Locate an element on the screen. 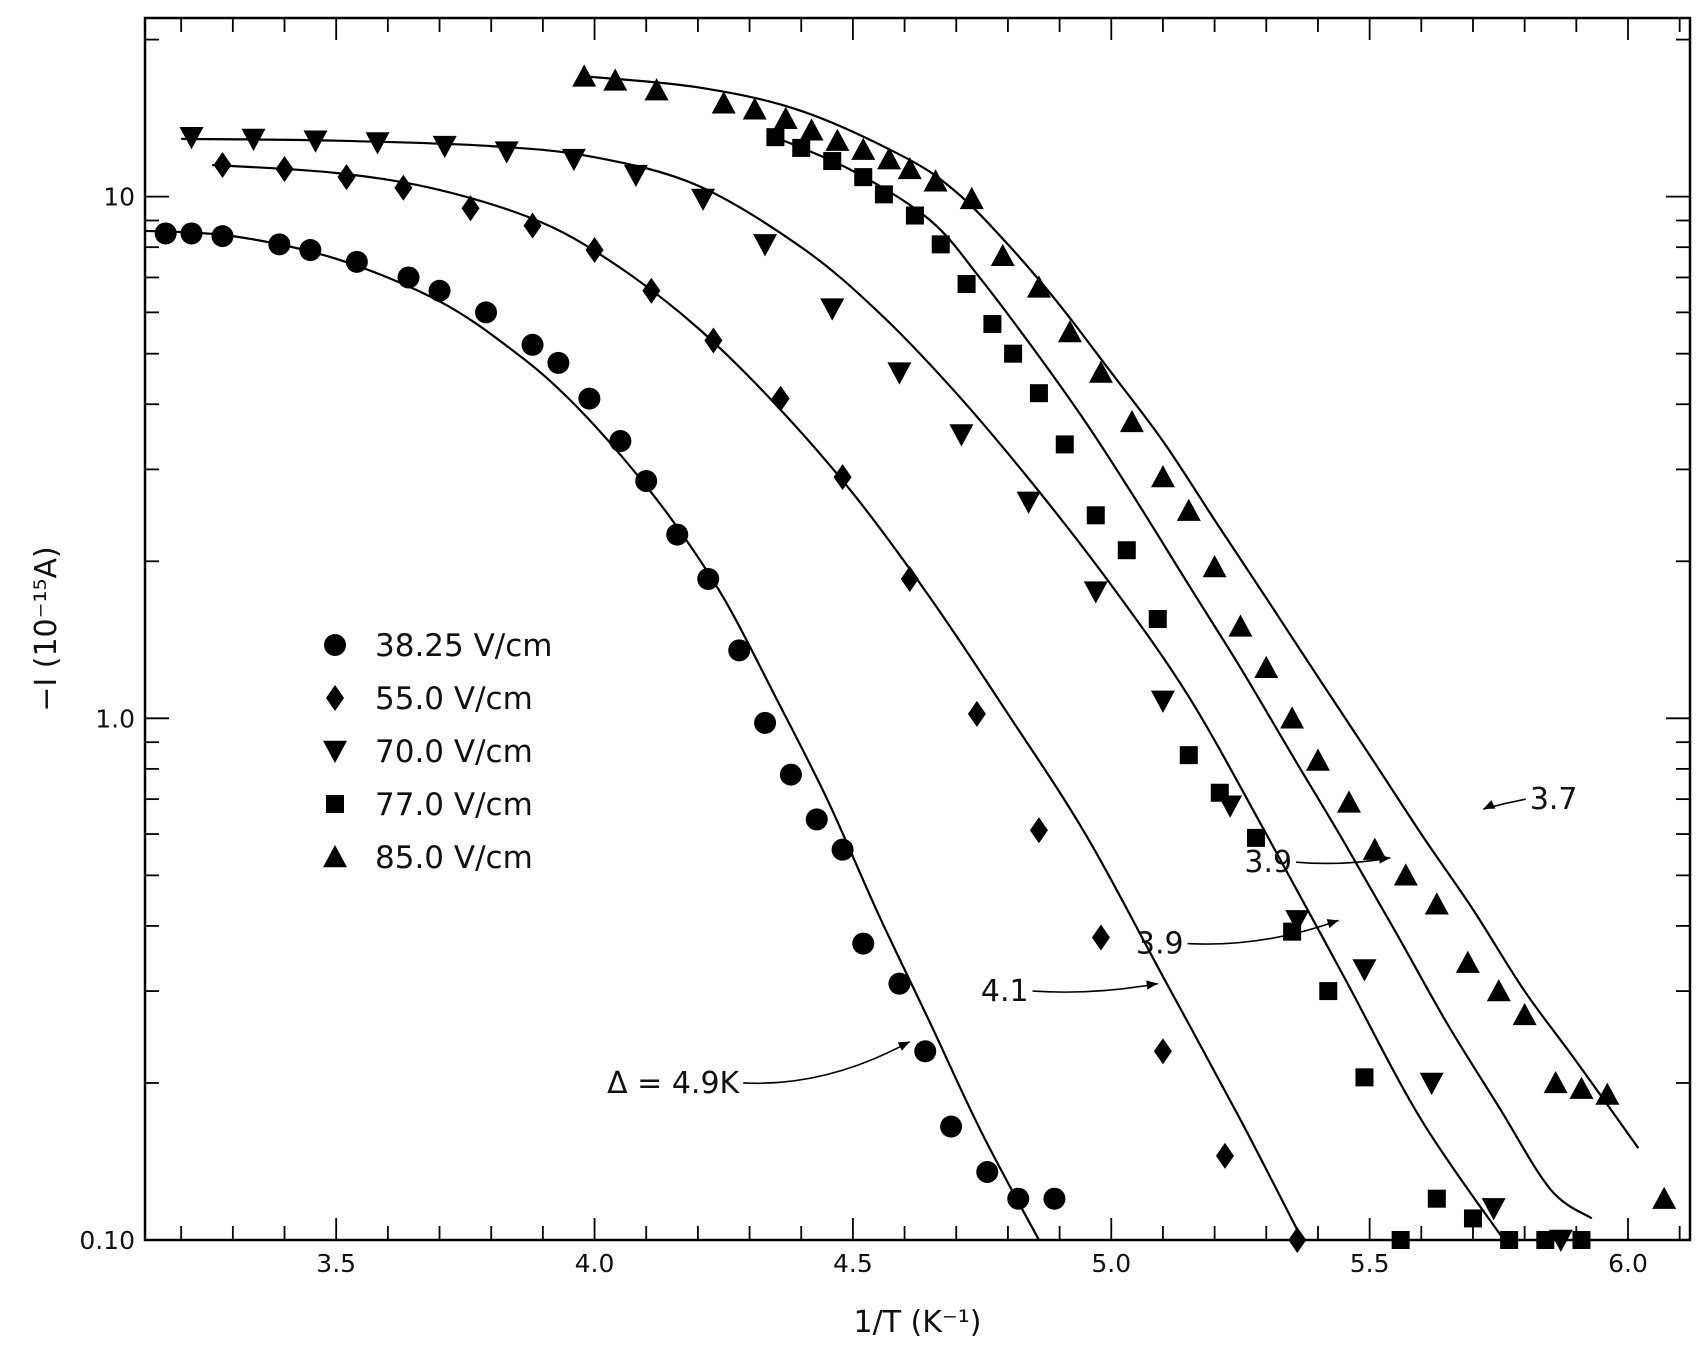 This screenshot has height=1354, width=1706. fit-annotation-label: 3.7 is located at coordinates (1554, 799).